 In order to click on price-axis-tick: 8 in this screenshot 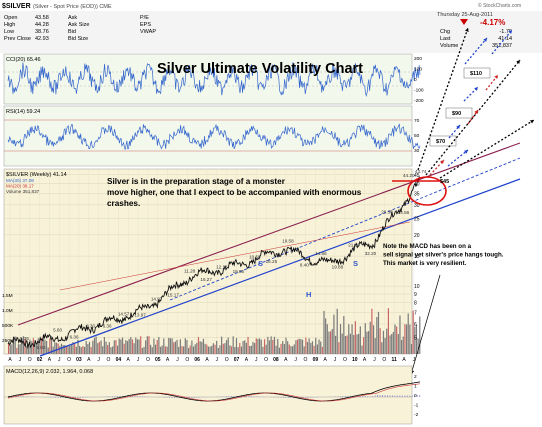, I will do `click(415, 304)`.